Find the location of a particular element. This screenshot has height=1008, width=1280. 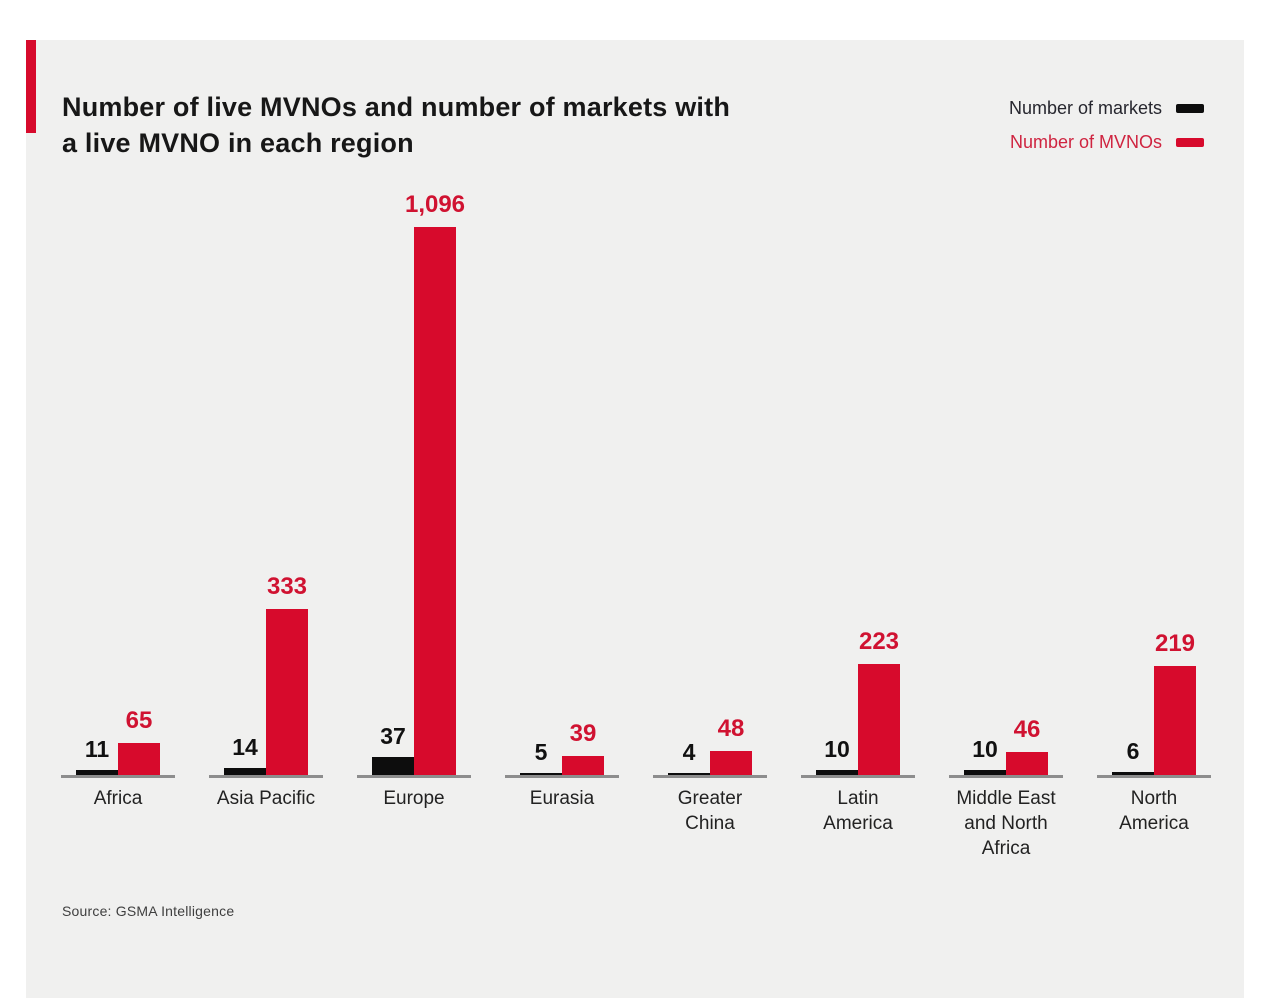

bar-pair: 10 223 is located at coordinates (858, 480).